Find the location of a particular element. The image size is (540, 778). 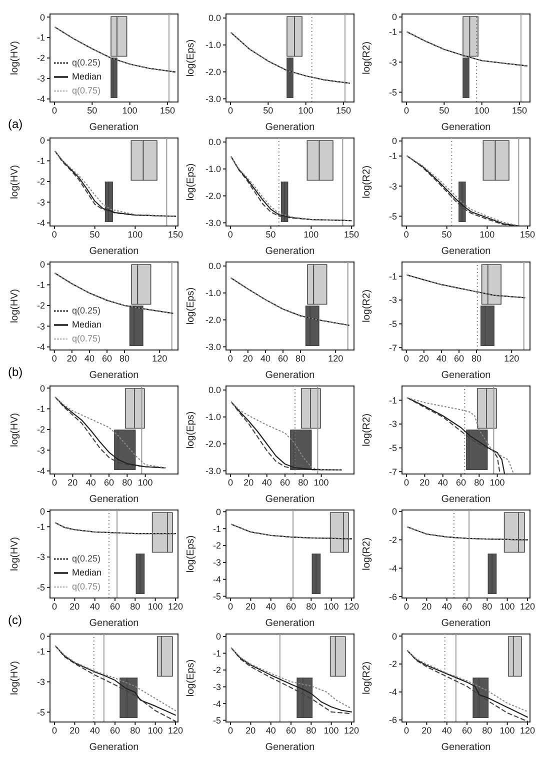

legend-label: Median is located at coordinates (87, 76).